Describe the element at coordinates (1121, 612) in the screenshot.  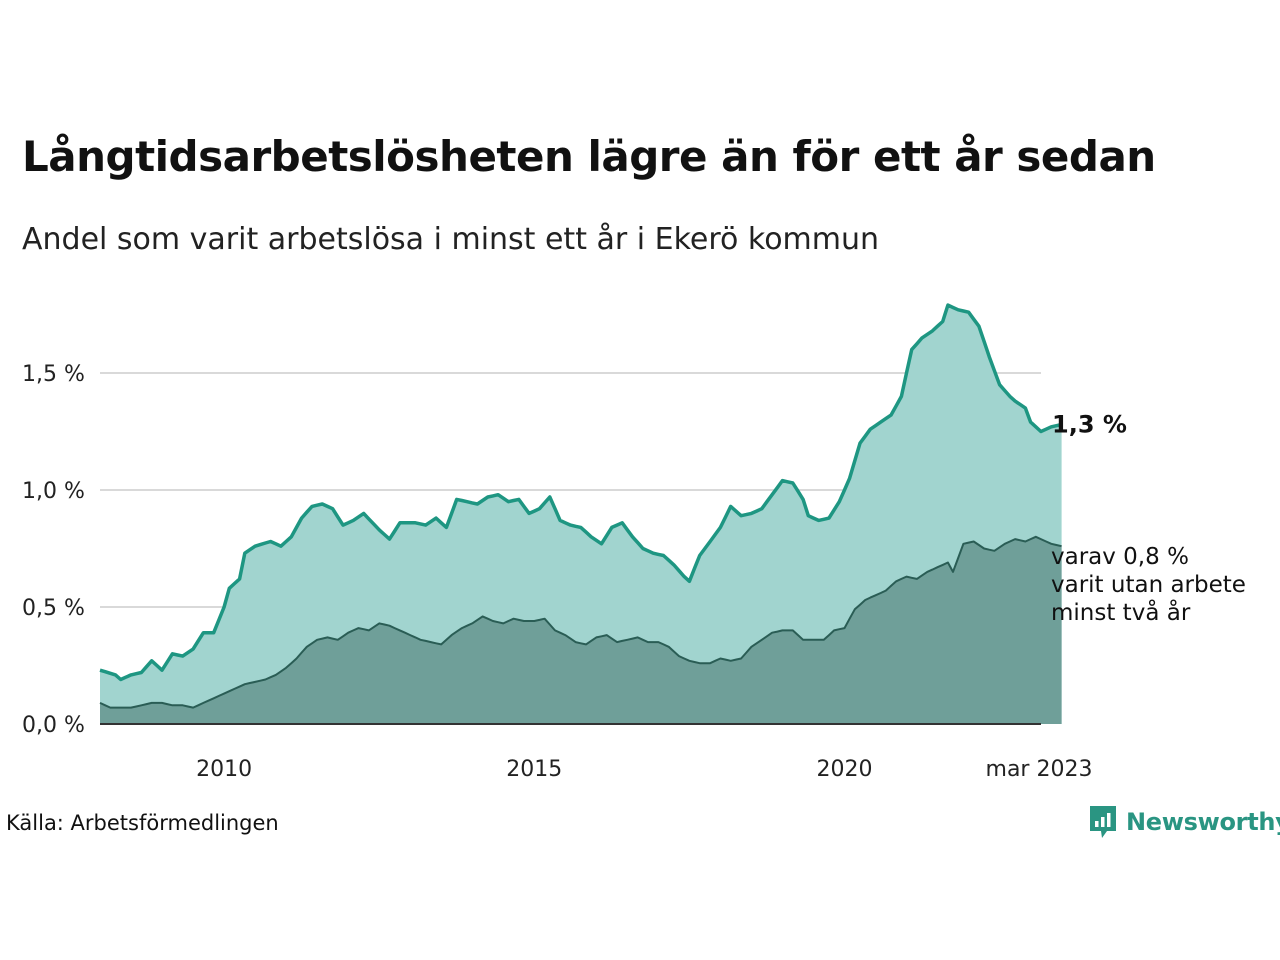
I see `annotation-line: minst två år` at that location.